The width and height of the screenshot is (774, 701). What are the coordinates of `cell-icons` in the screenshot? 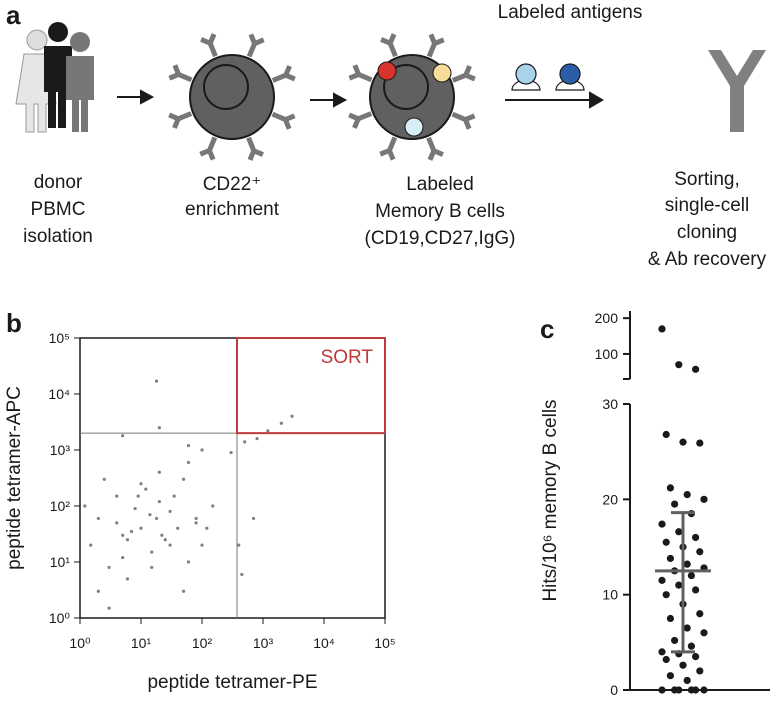 It's located at (322, 97).